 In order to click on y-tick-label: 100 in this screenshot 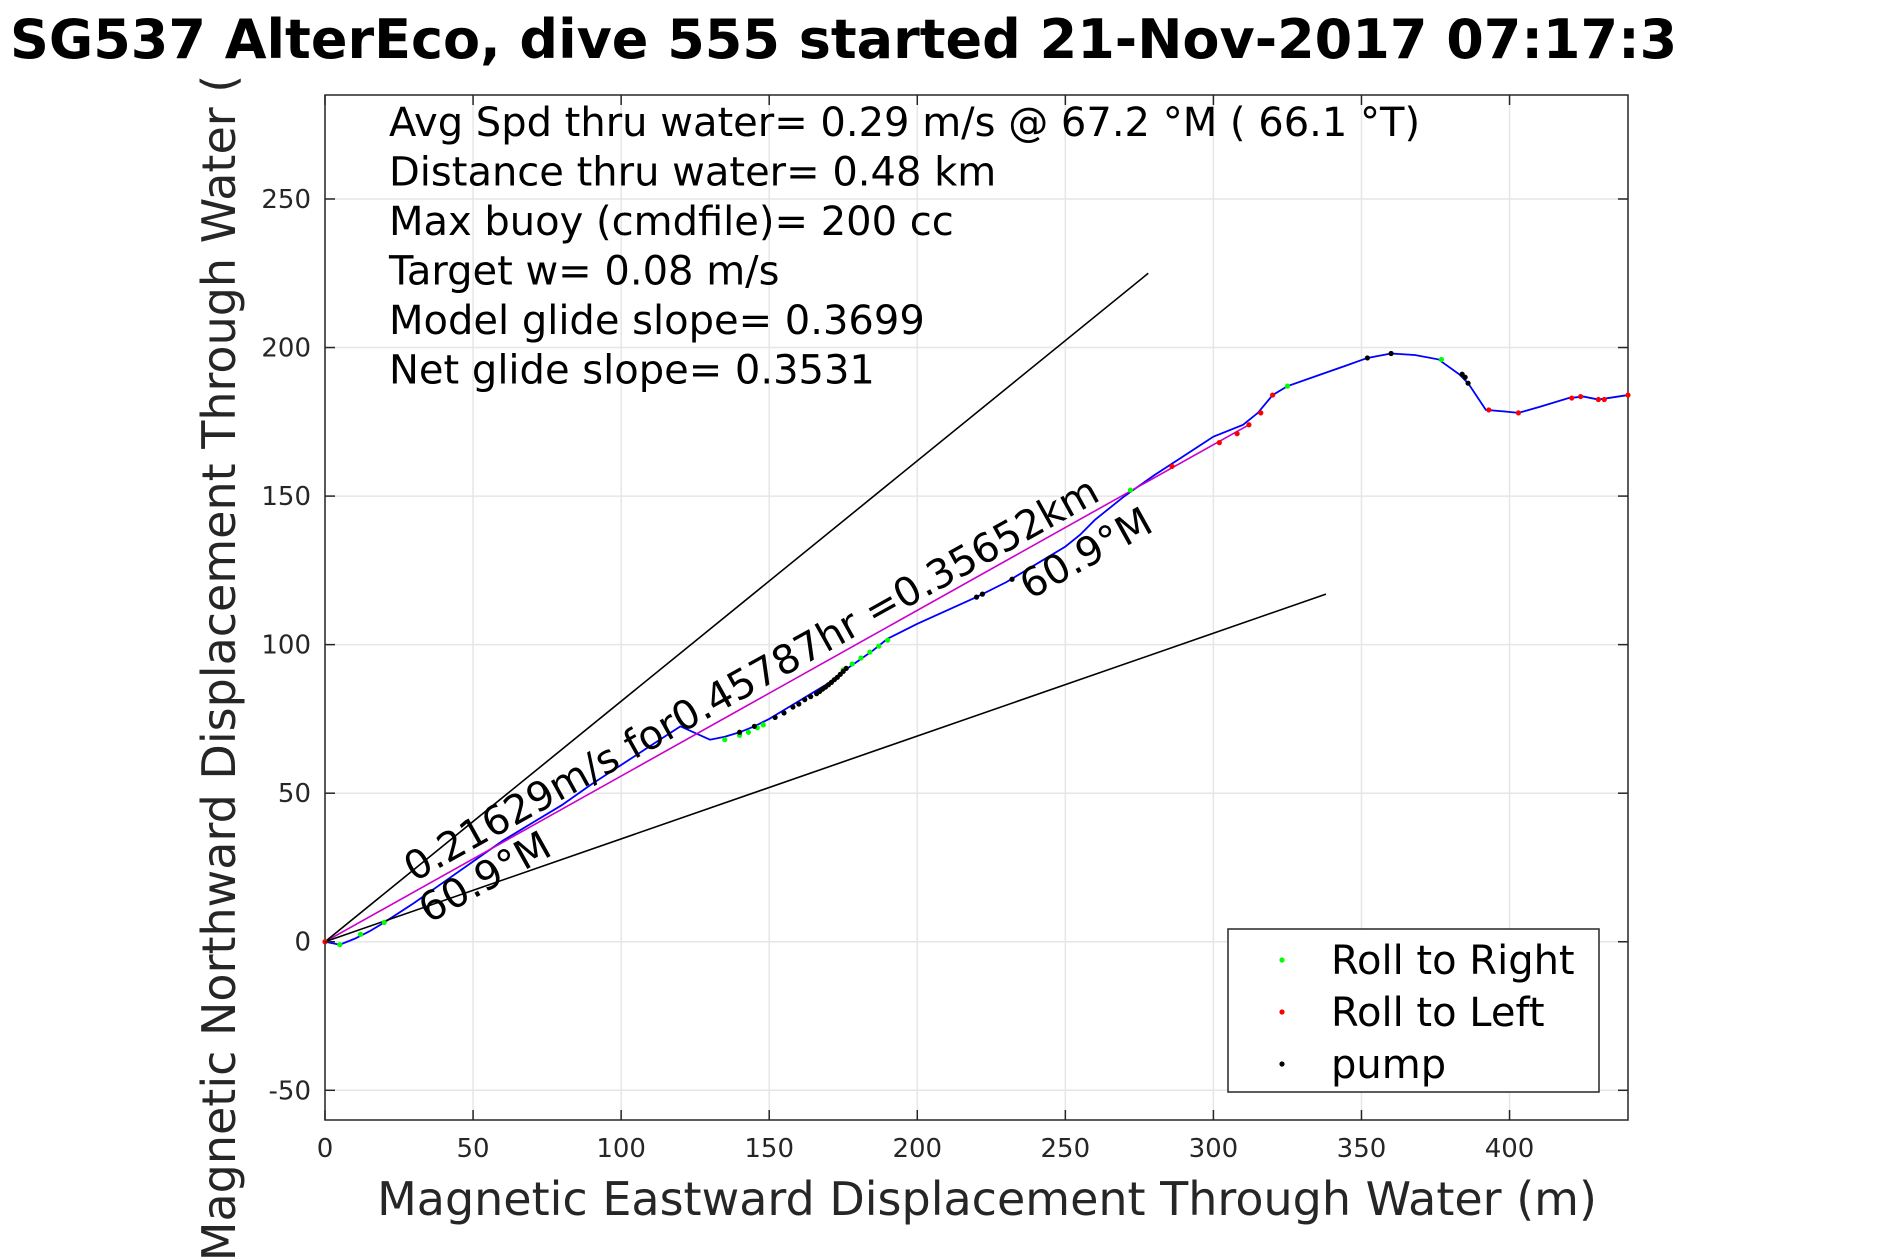, I will do `click(286, 646)`.